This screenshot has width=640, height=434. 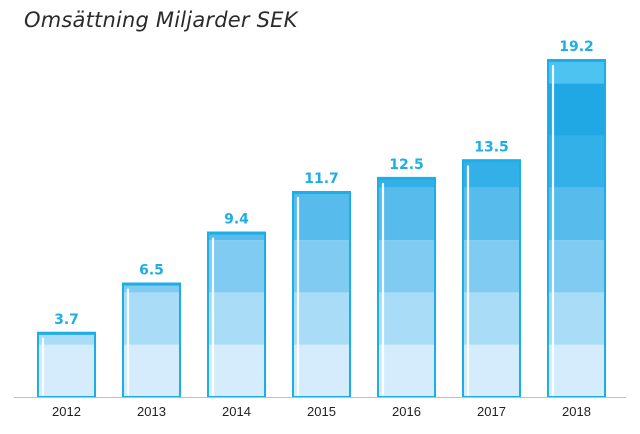 I want to click on value-label-2012: 3.7, so click(x=66, y=320).